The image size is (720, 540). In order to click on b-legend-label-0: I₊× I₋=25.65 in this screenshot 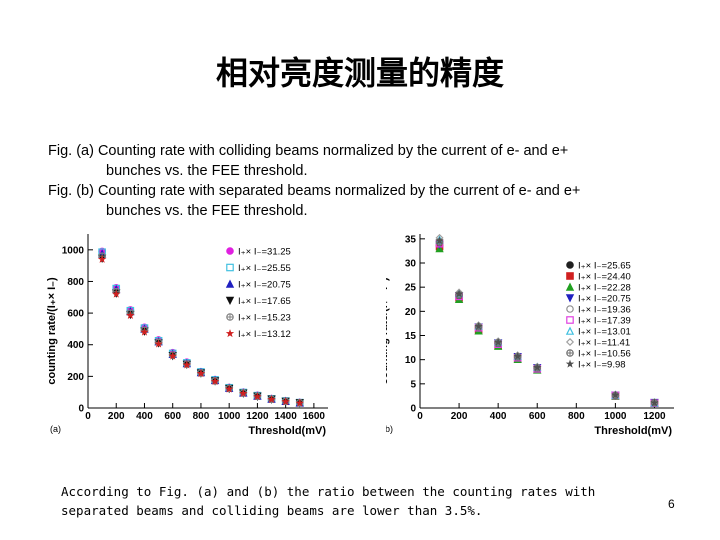, I will do `click(604, 266)`.